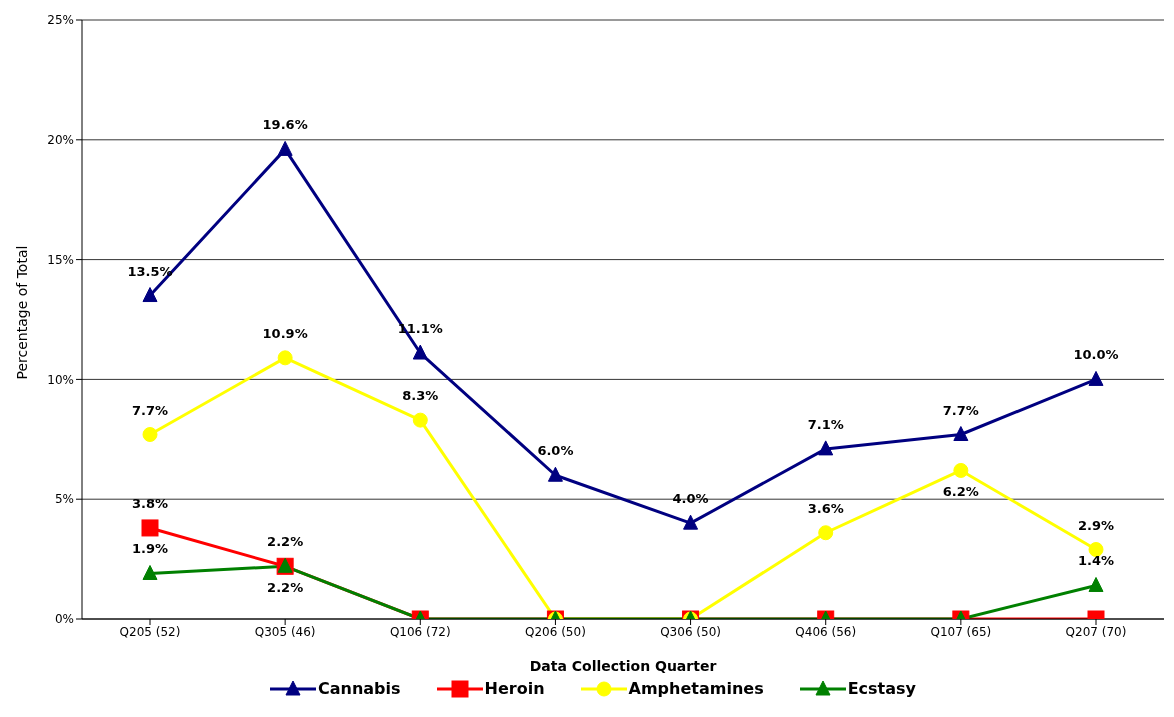 The image size is (1174, 717). What do you see at coordinates (420, 631) in the screenshot?
I see `x-tick-label: Q106 (72)` at bounding box center [420, 631].